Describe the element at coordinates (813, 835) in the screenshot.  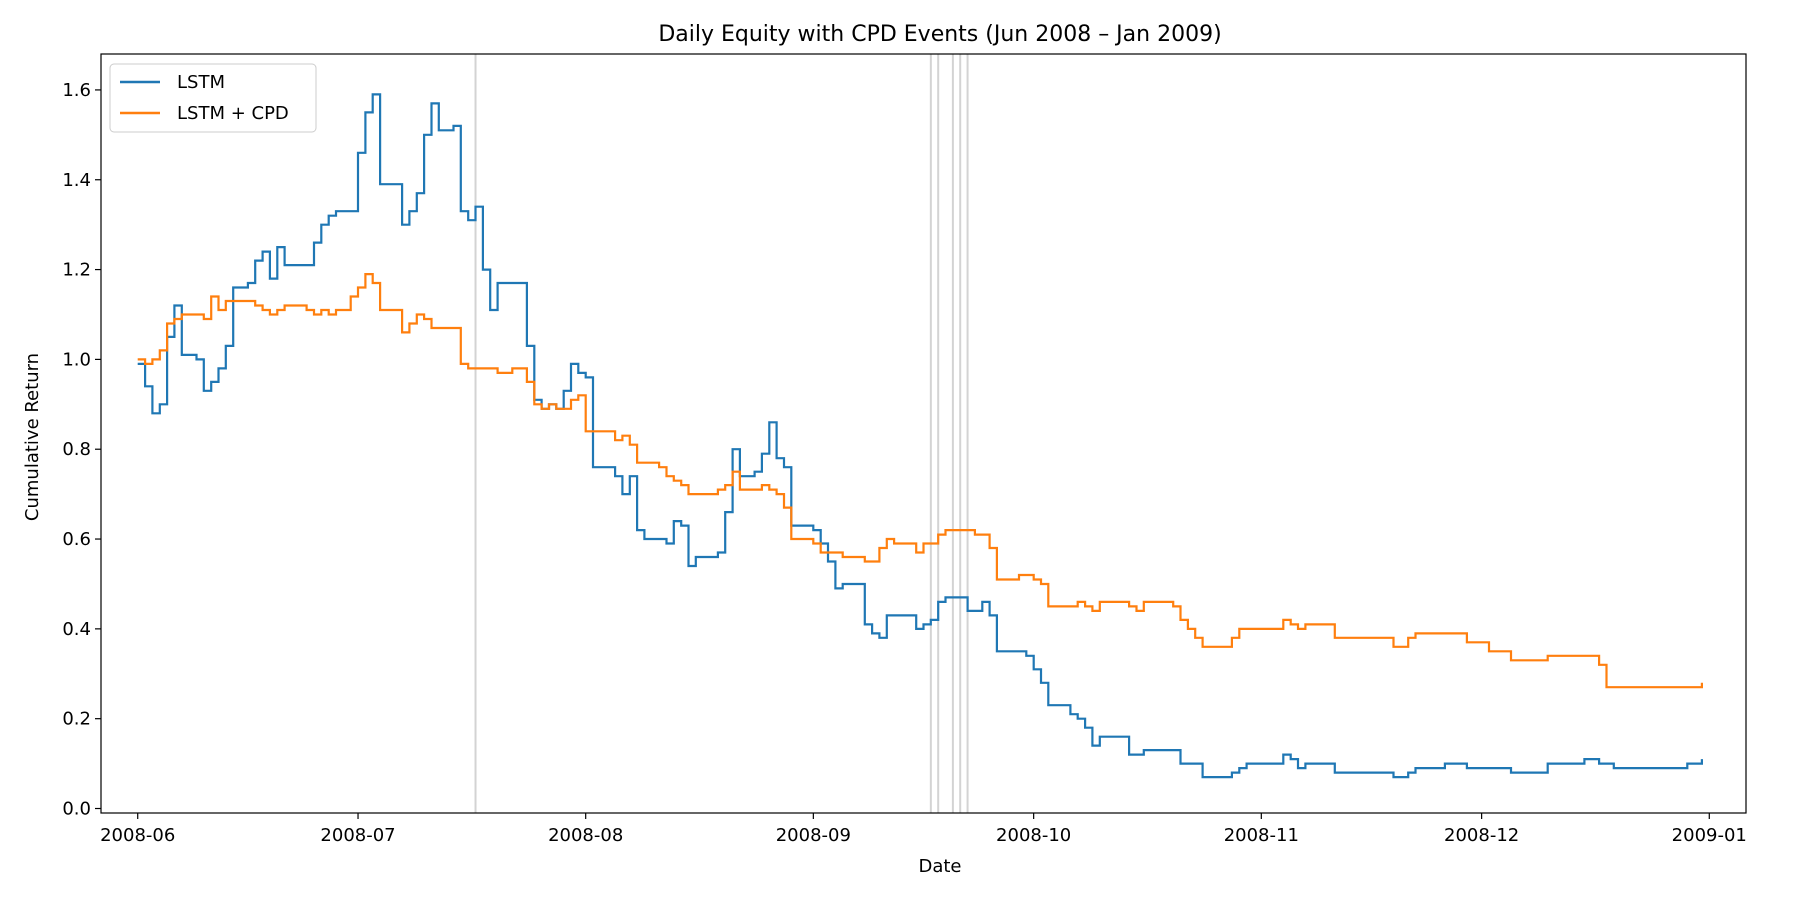
I see `x-tick-label: 2008-09` at that location.